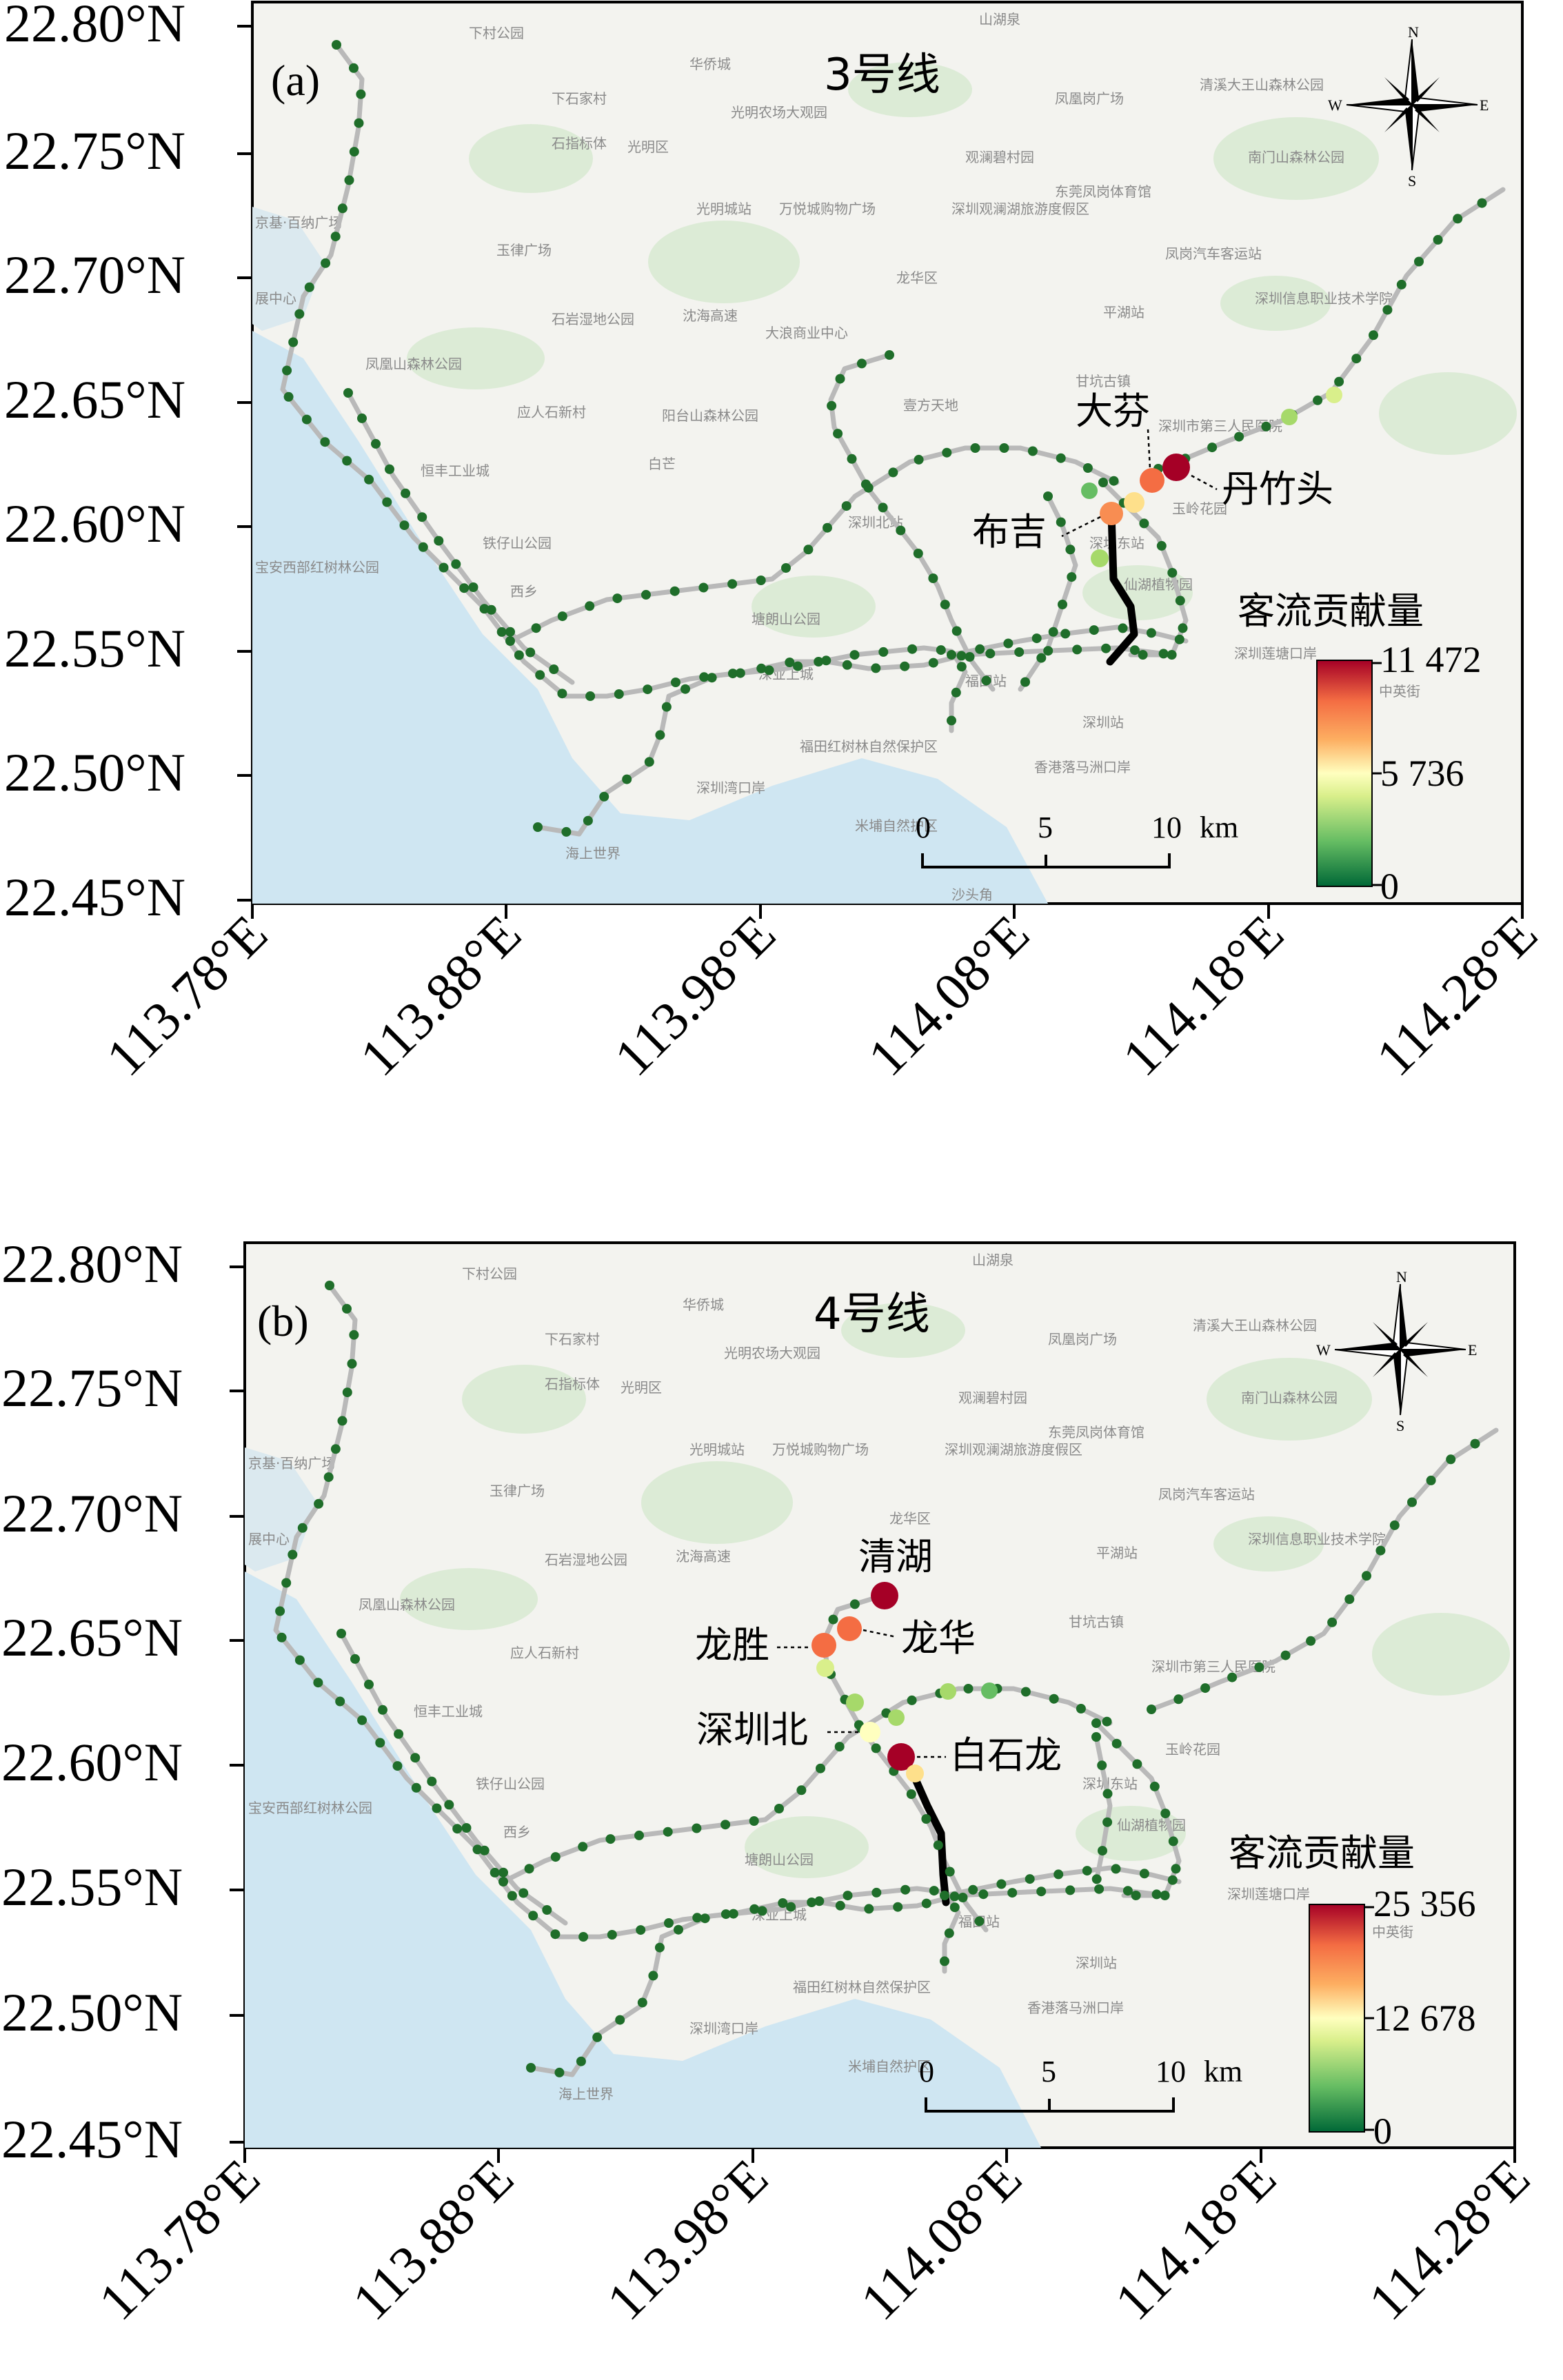 The width and height of the screenshot is (1563, 2380). What do you see at coordinates (92, 1388) in the screenshot?
I see `svg-text: 22.75°N` at bounding box center [92, 1388].